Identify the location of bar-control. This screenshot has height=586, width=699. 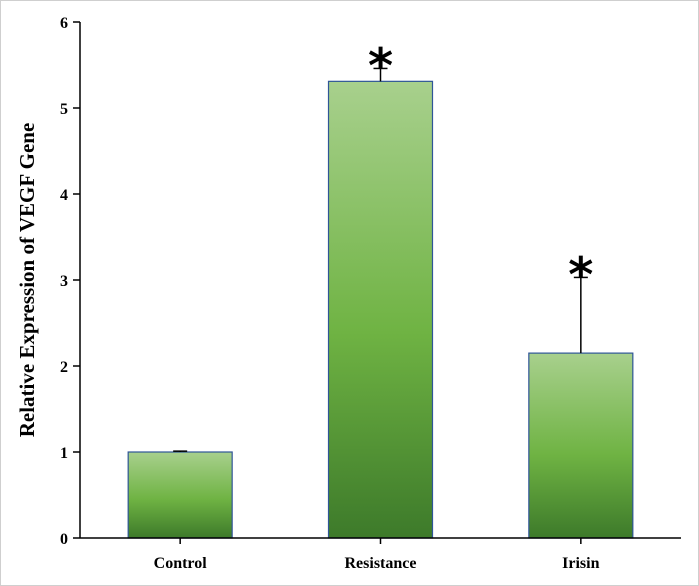
(180, 495).